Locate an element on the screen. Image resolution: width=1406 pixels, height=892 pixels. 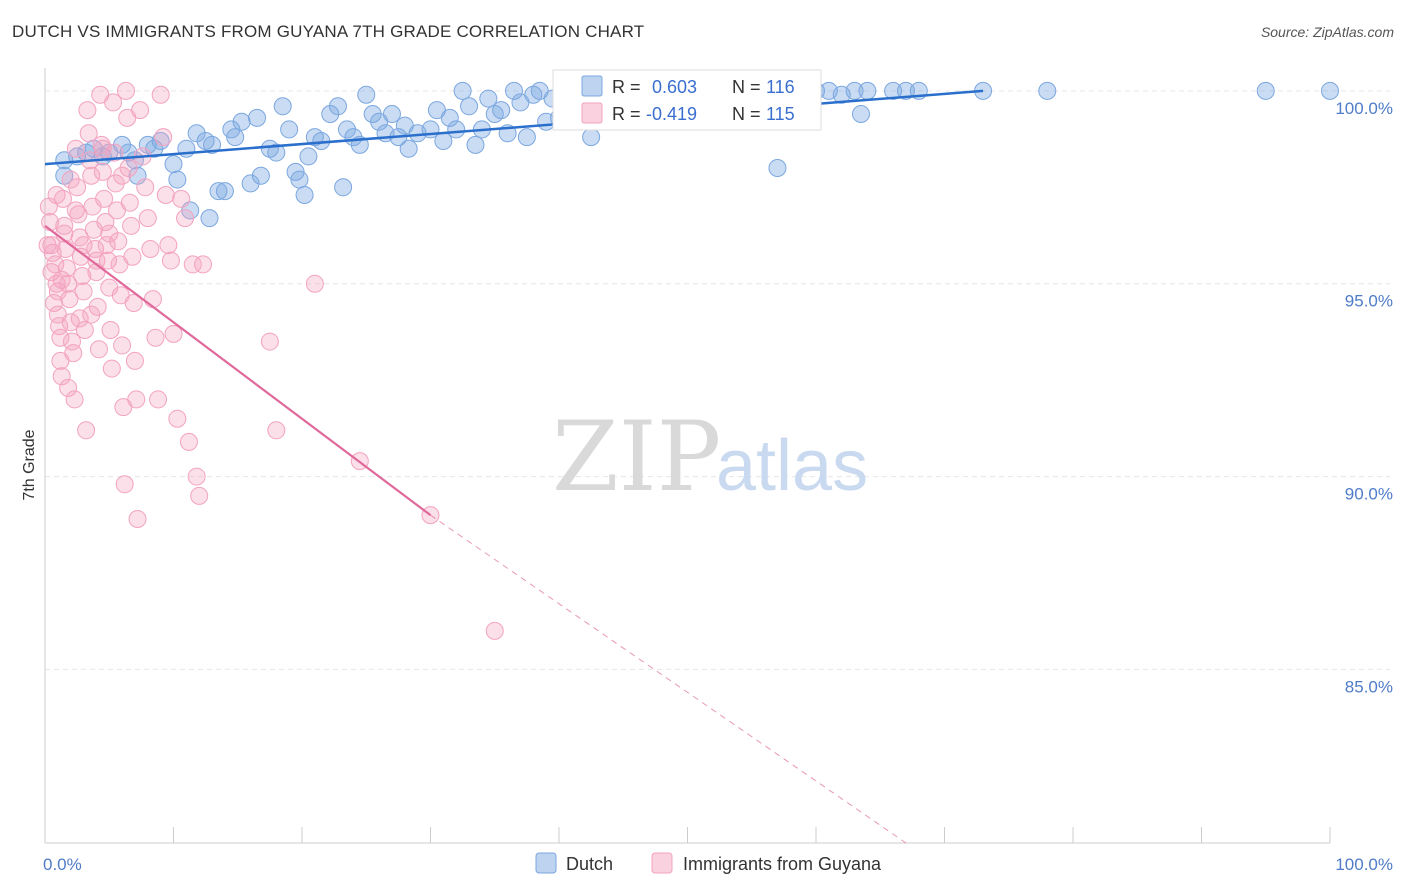
stats-swatch-dutch is located at coordinates (592, 86).